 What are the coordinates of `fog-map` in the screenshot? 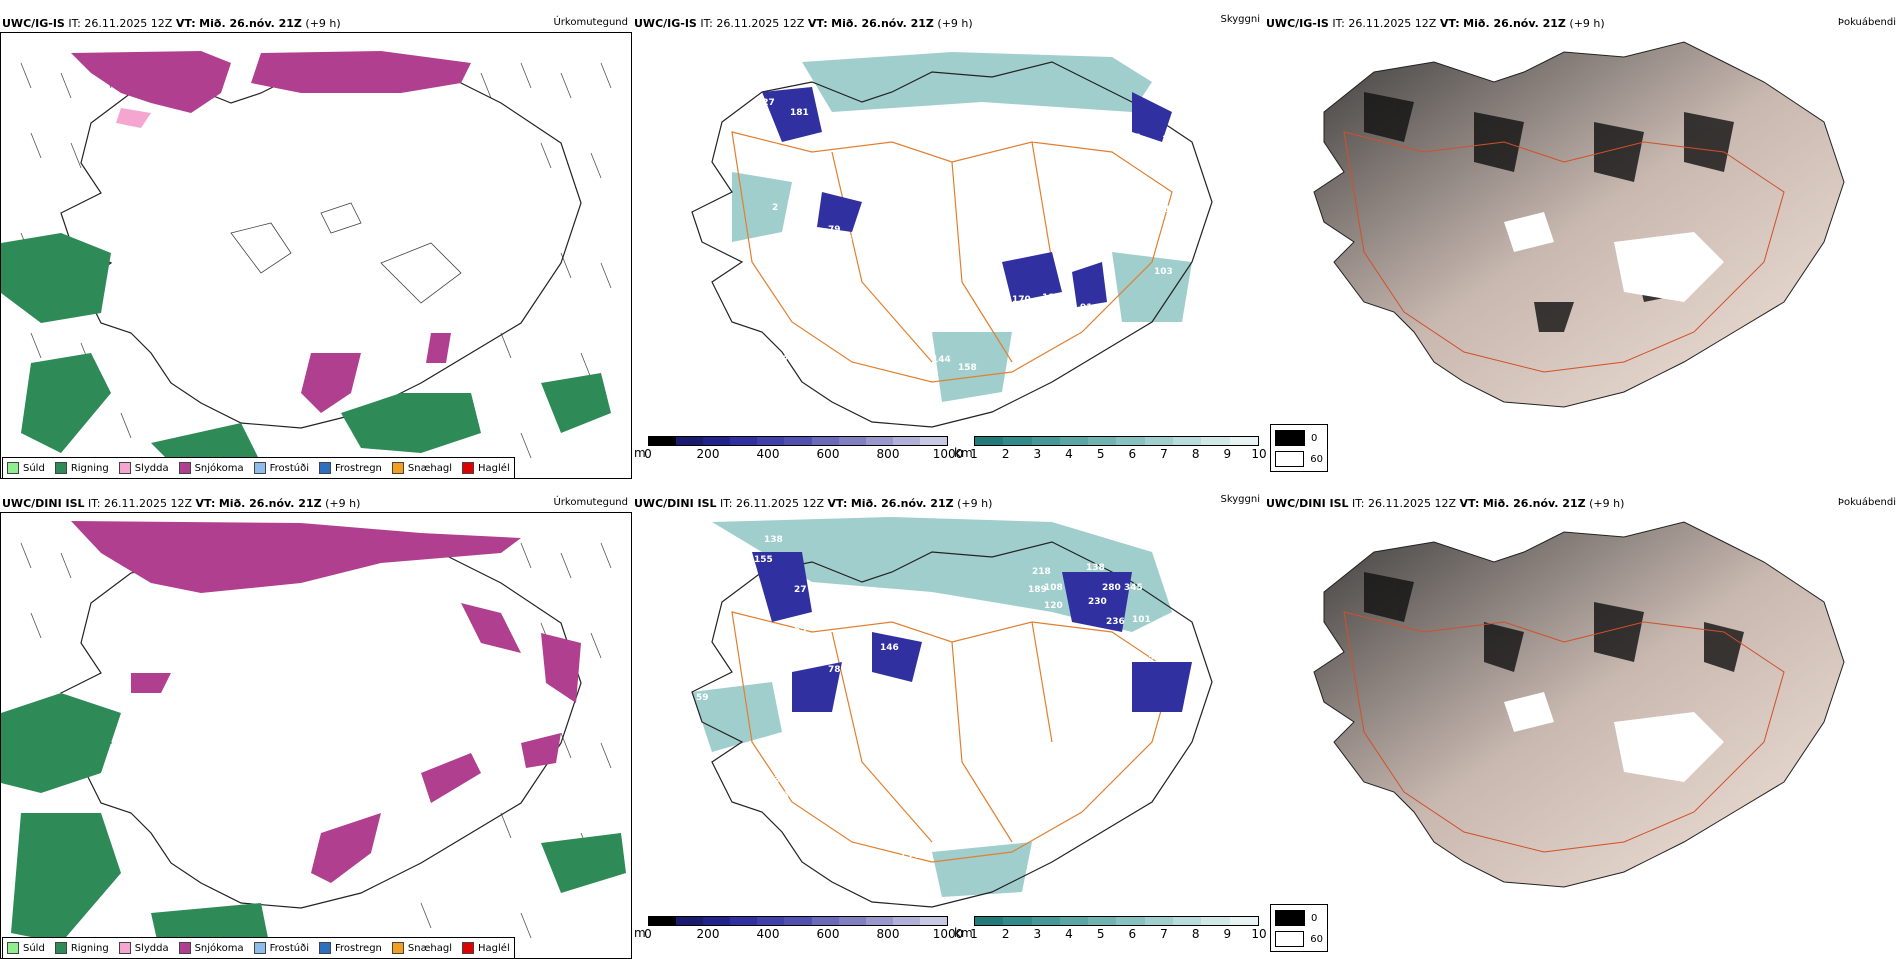 It's located at (1579, 224).